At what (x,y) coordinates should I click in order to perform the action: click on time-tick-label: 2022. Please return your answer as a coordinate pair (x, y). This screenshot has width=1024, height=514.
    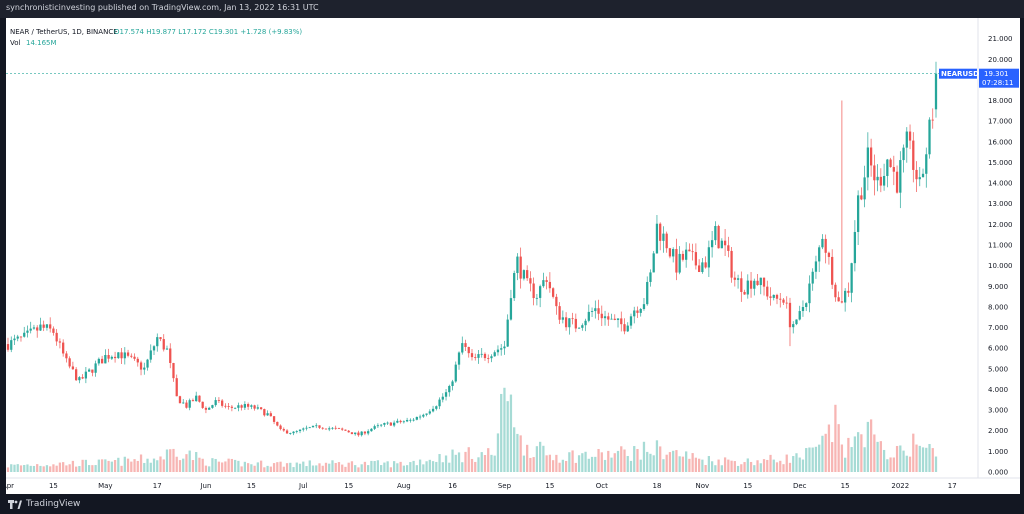
    Looking at the image, I should click on (900, 486).